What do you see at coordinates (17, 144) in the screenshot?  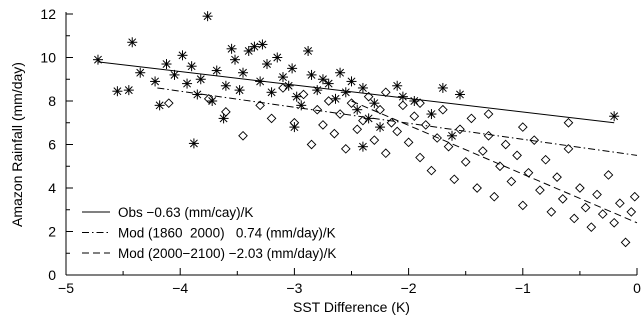 I see `y-axis-title: Amazon Rainfall (mm/day)` at bounding box center [17, 144].